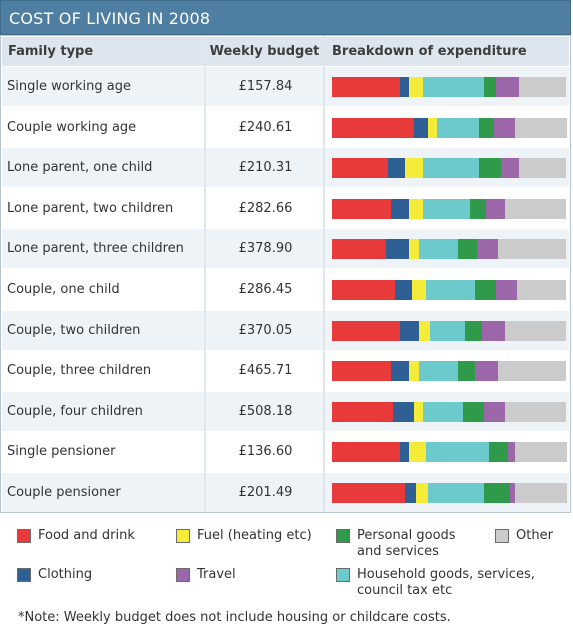 The width and height of the screenshot is (573, 641). Describe the element at coordinates (265, 492) in the screenshot. I see `weekly-budget-value: £201.49` at that location.